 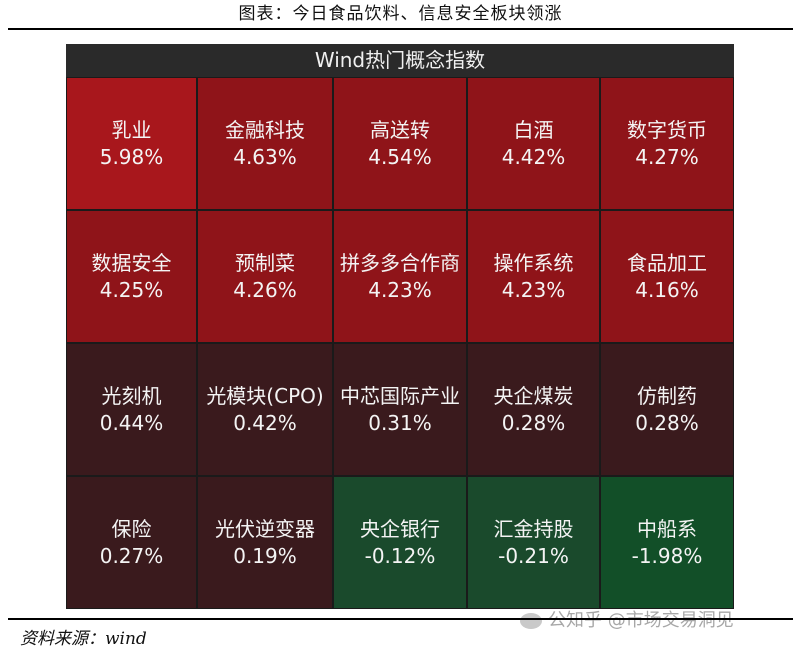 What do you see at coordinates (531, 621) in the screenshot?
I see `zhihu-logo-icon` at bounding box center [531, 621].